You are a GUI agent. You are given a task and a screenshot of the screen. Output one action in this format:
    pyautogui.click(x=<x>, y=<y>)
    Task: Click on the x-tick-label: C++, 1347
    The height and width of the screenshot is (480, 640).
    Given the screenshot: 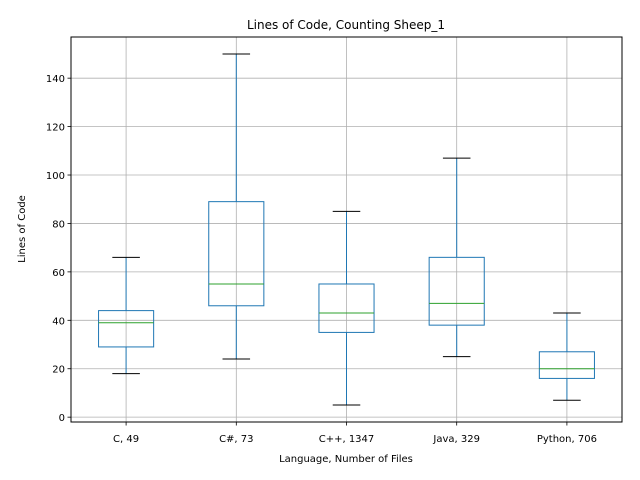 What is the action you would take?
    pyautogui.click(x=347, y=439)
    